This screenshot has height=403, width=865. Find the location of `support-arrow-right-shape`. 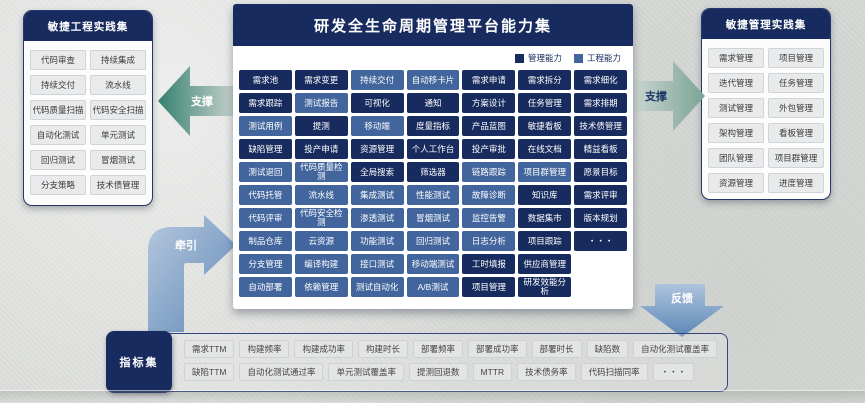

support-arrow-right-shape is located at coordinates (669, 96).